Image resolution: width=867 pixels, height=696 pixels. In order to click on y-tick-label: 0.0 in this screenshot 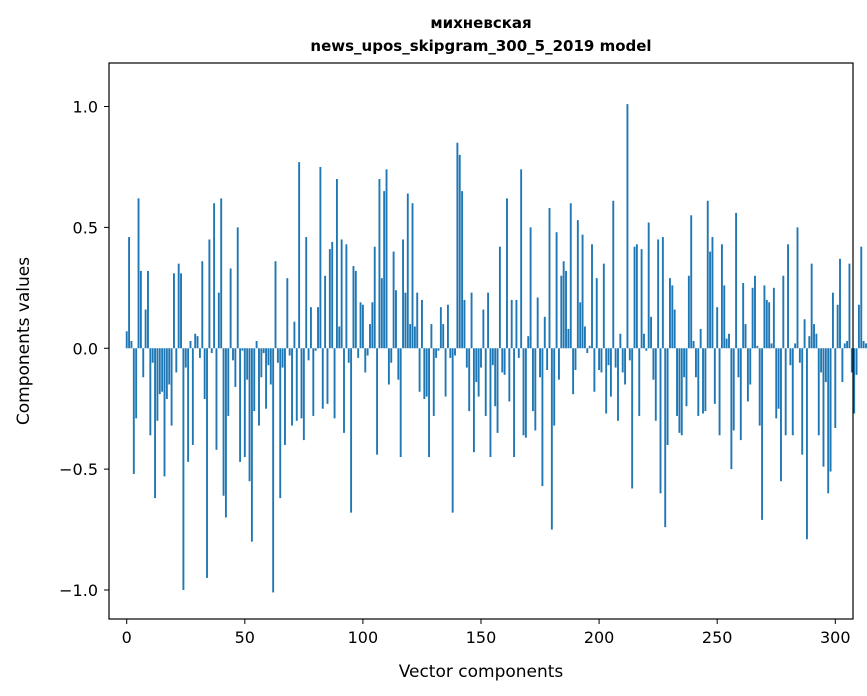, I will do `click(85, 348)`.